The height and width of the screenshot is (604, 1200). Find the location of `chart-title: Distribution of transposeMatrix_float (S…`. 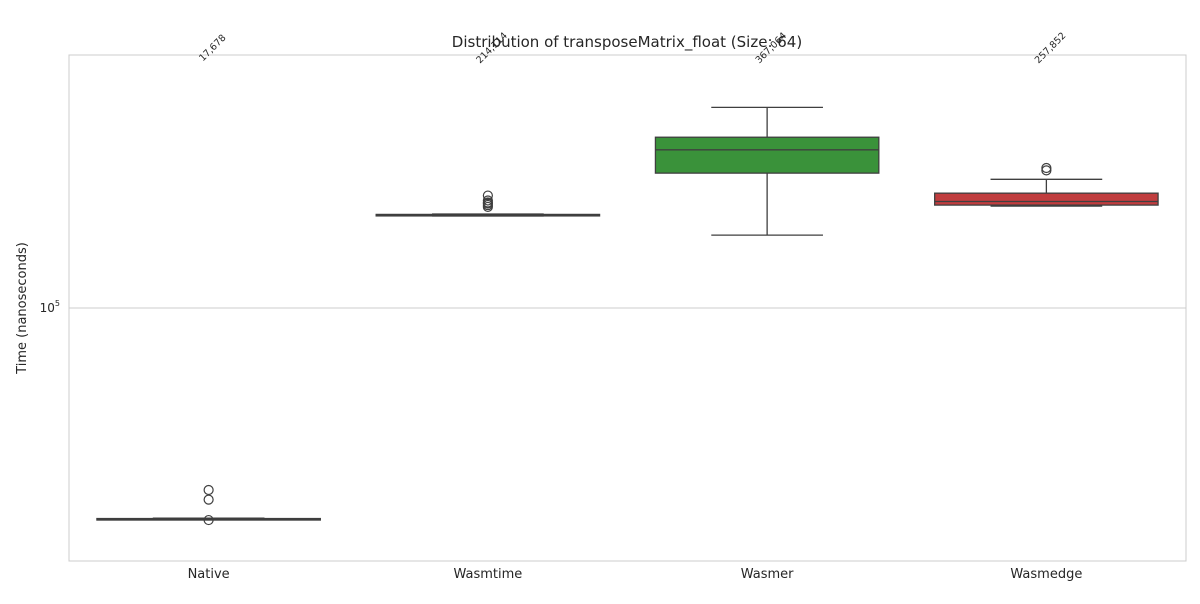

chart-title: Distribution of transposeMatrix_float (S… is located at coordinates (627, 42).